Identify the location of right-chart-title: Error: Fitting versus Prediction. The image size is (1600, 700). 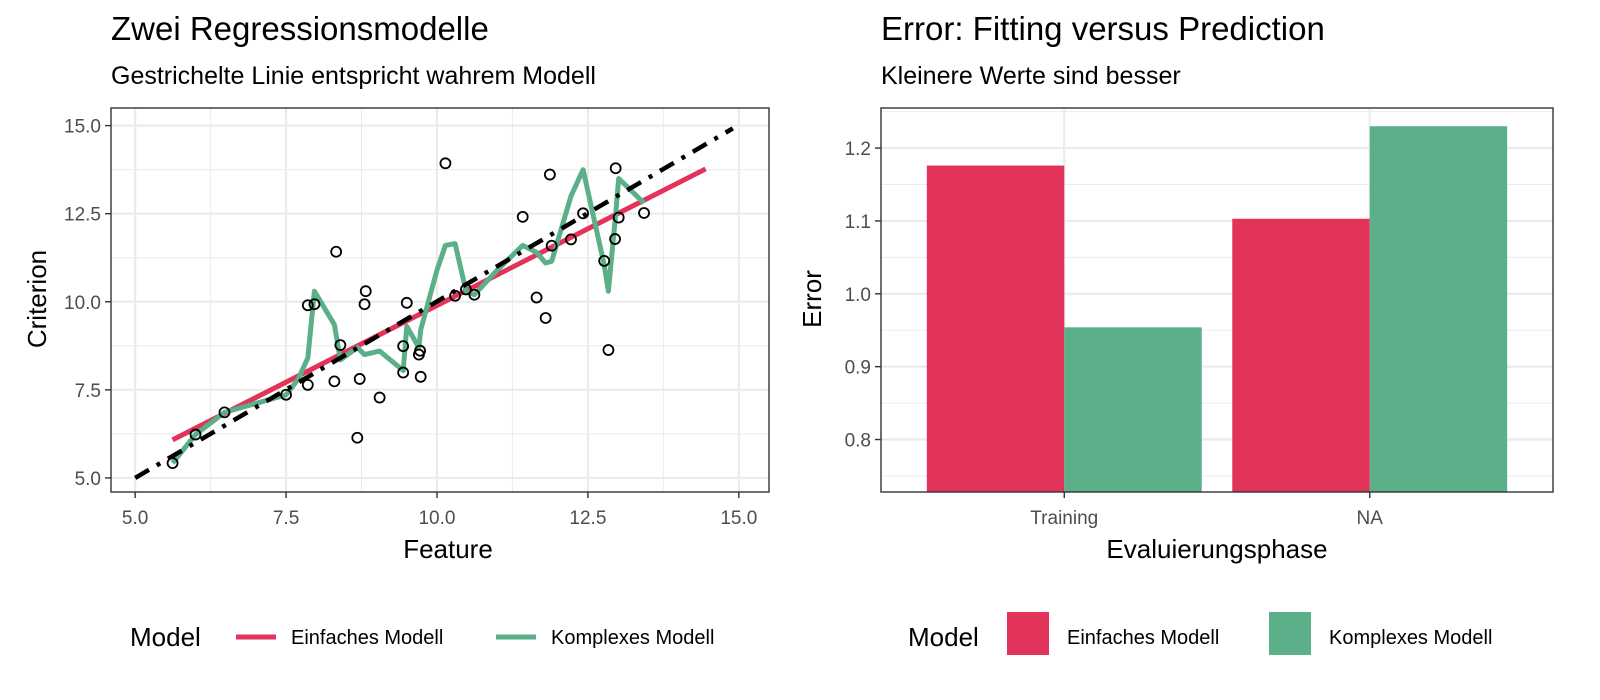
(1103, 28).